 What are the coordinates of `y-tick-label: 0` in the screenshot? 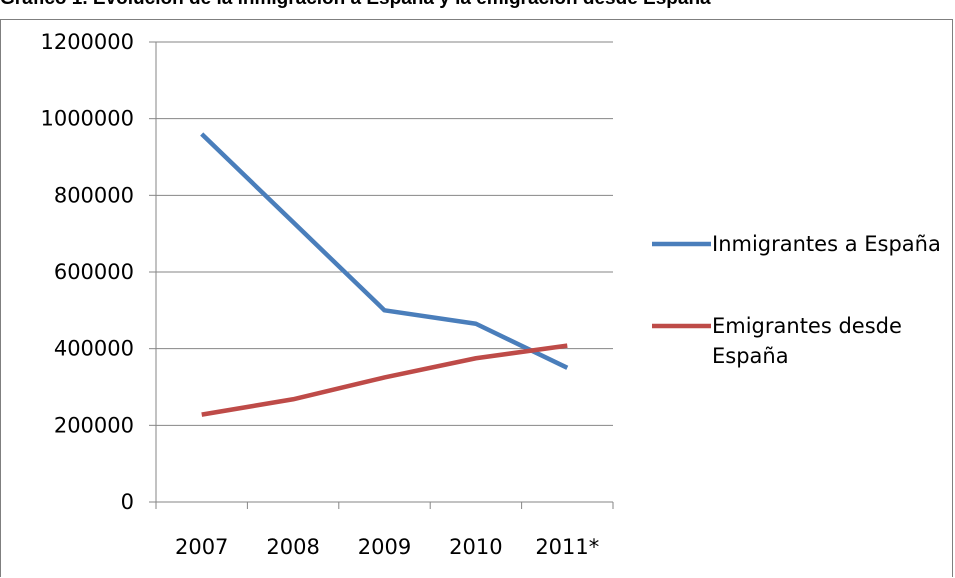 It's located at (127, 502).